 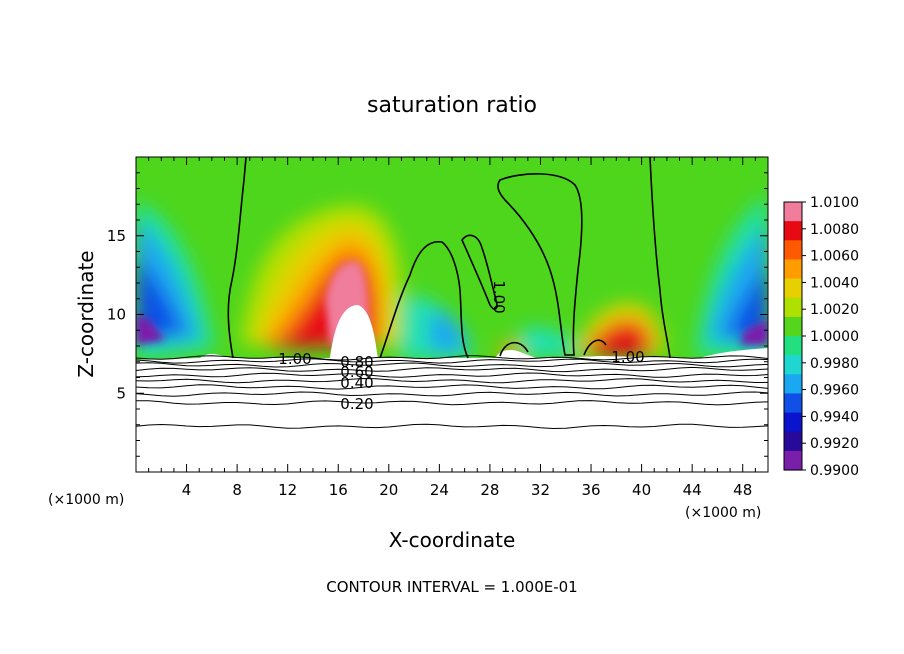 What do you see at coordinates (834, 471) in the screenshot?
I see `colorbar-label: 0.9900` at bounding box center [834, 471].